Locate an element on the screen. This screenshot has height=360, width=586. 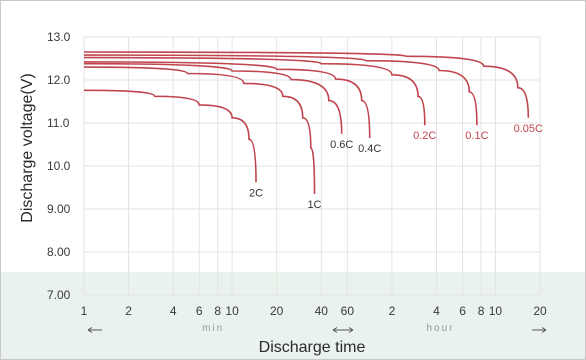
unit-label: min is located at coordinates (213, 328).